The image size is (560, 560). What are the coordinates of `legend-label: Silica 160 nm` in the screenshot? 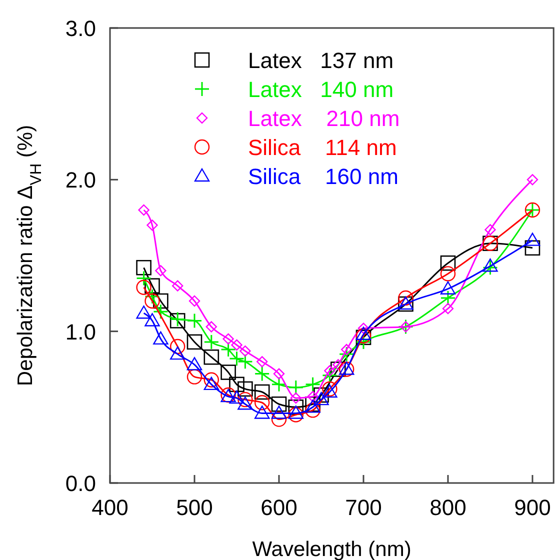 It's located at (323, 176).